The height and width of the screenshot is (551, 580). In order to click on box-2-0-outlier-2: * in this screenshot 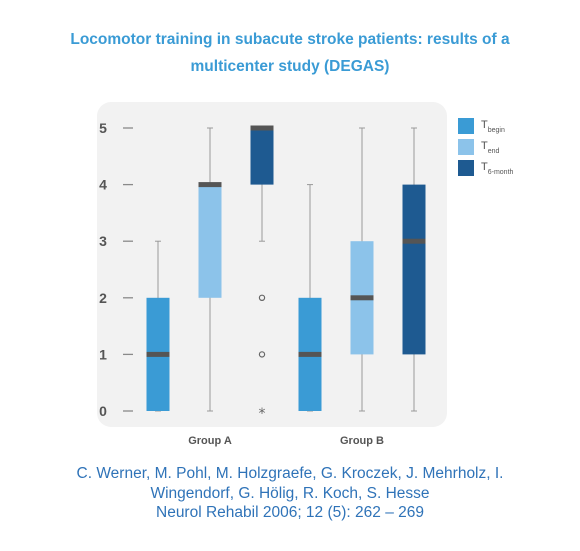, I will do `click(262, 414)`.